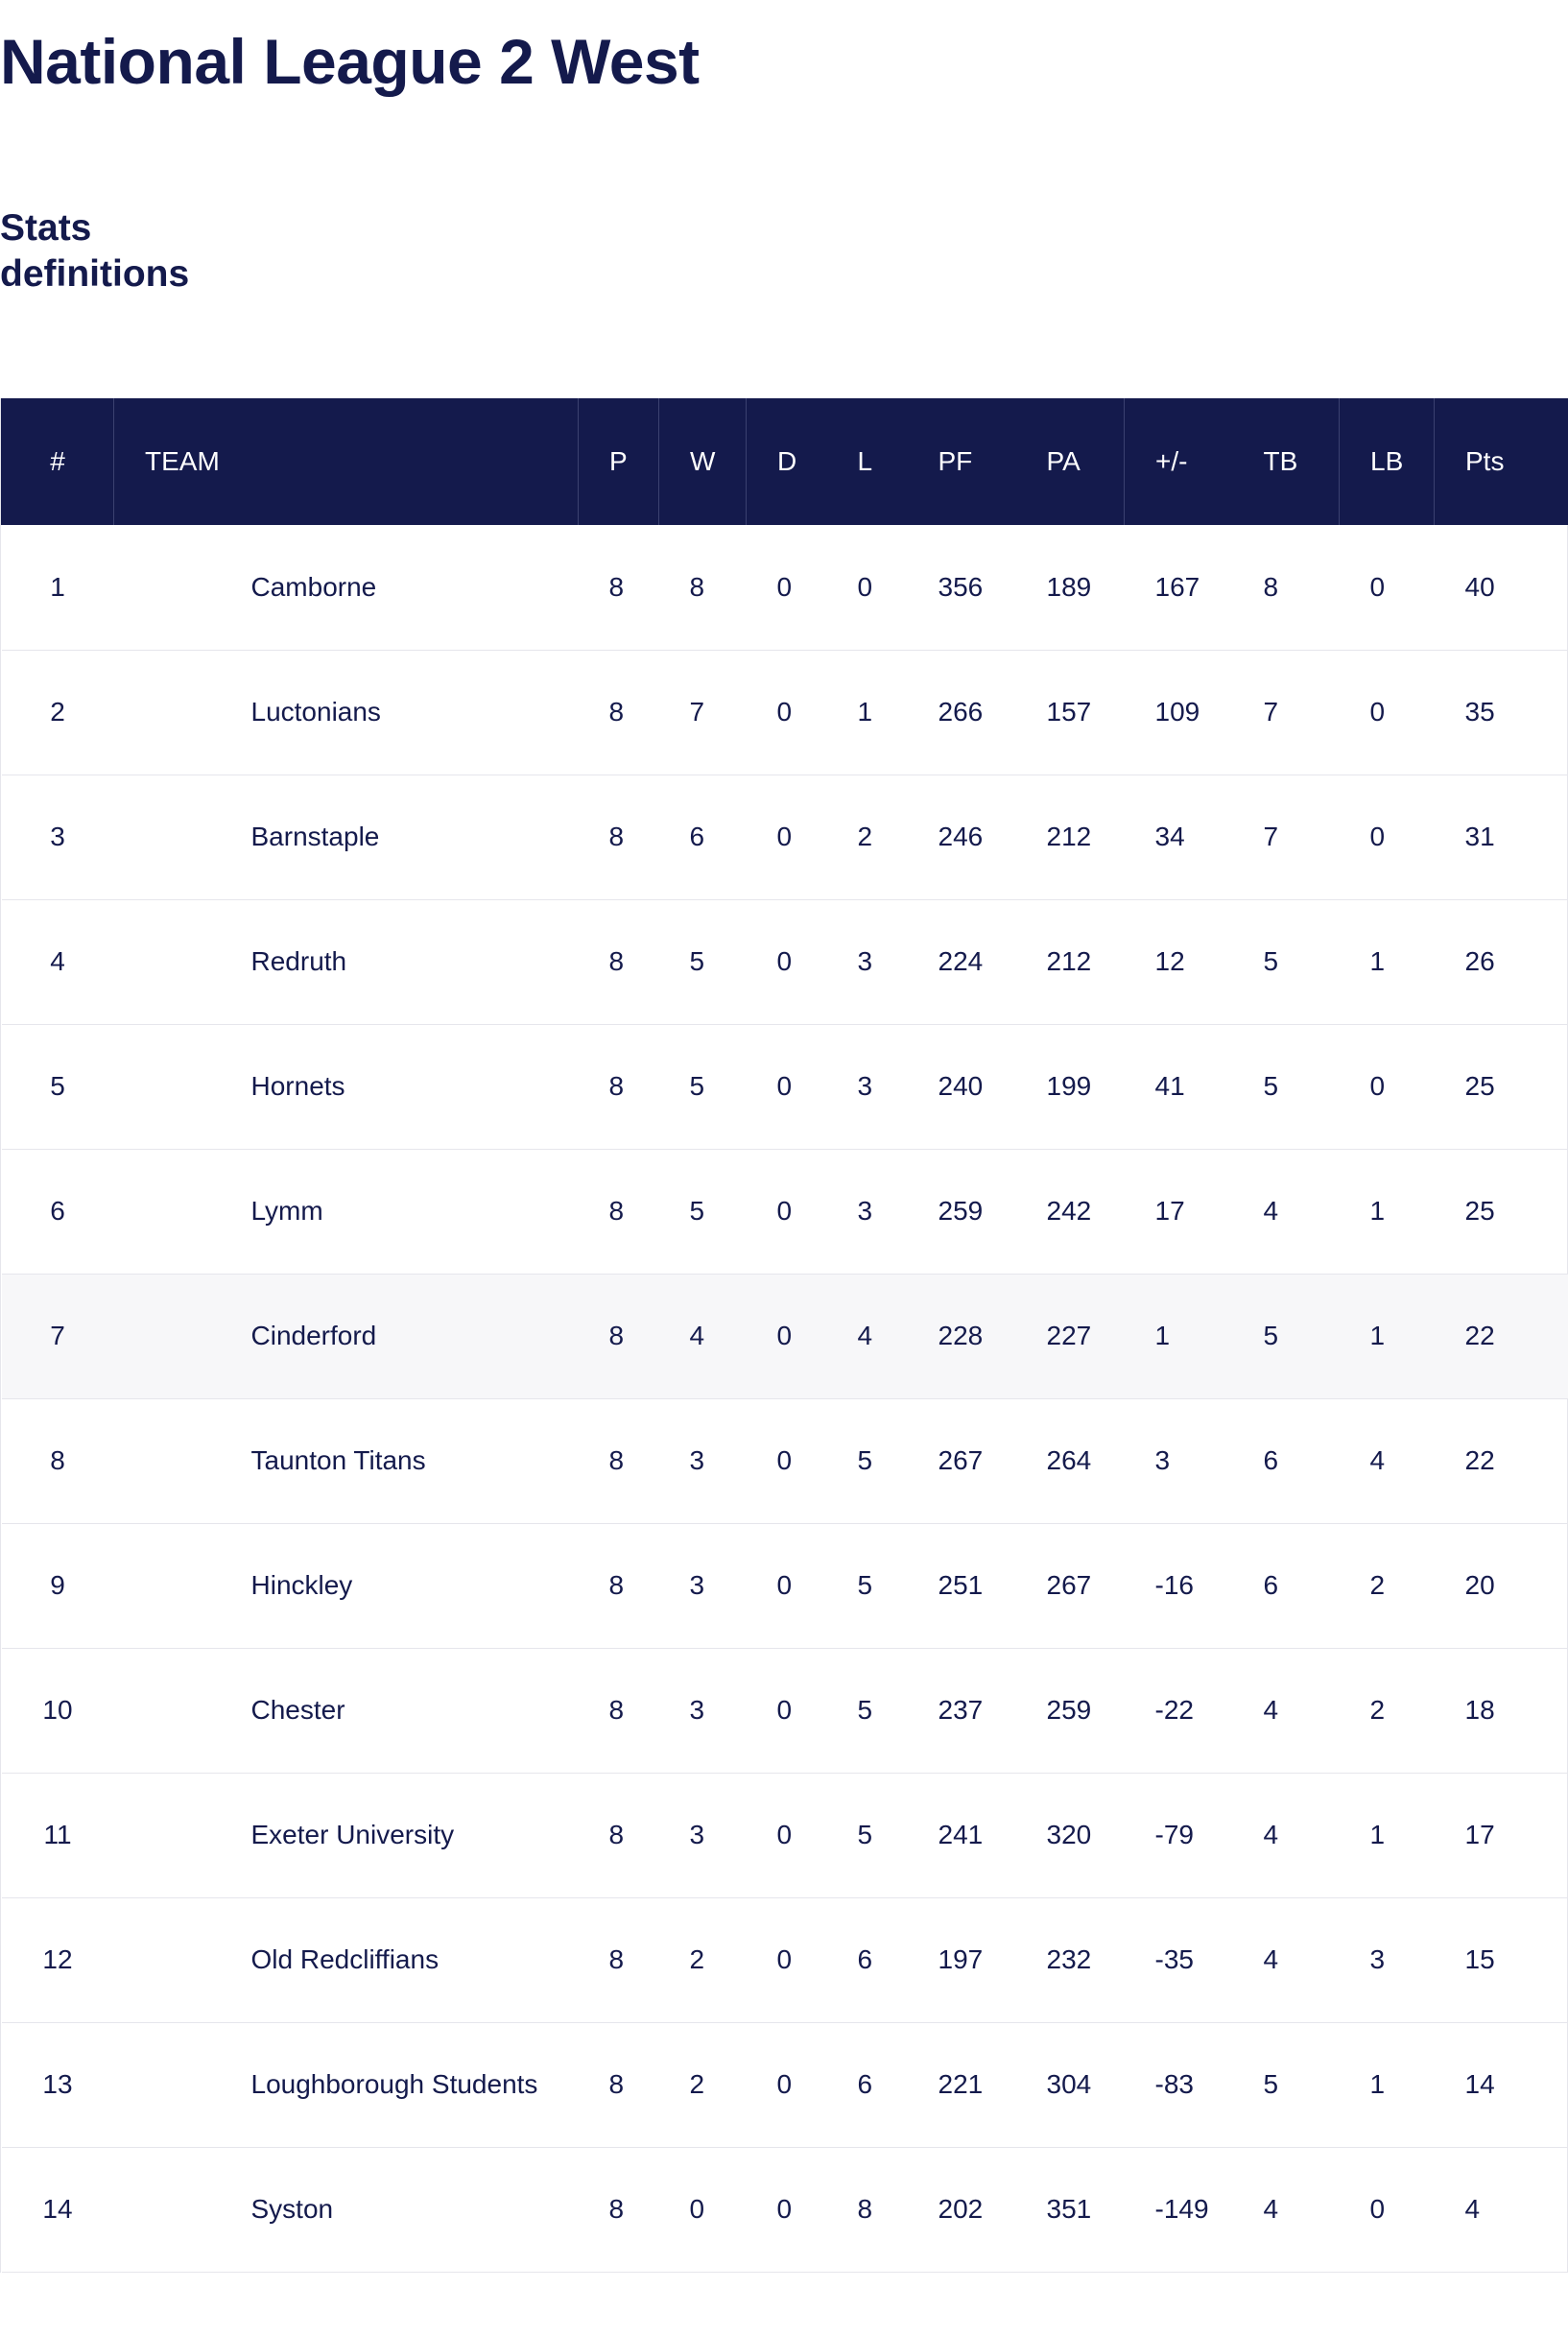 This screenshot has width=1568, height=2336. Describe the element at coordinates (1069, 836) in the screenshot. I see `points-against-cell: 212` at that location.